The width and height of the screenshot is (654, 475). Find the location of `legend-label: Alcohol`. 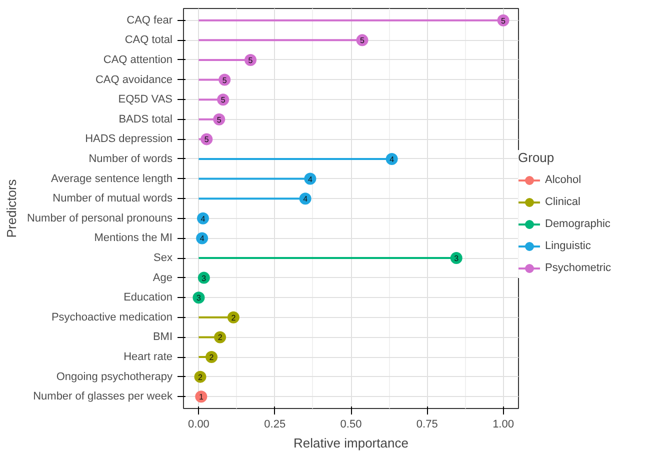

legend-label: Alcohol is located at coordinates (563, 180).